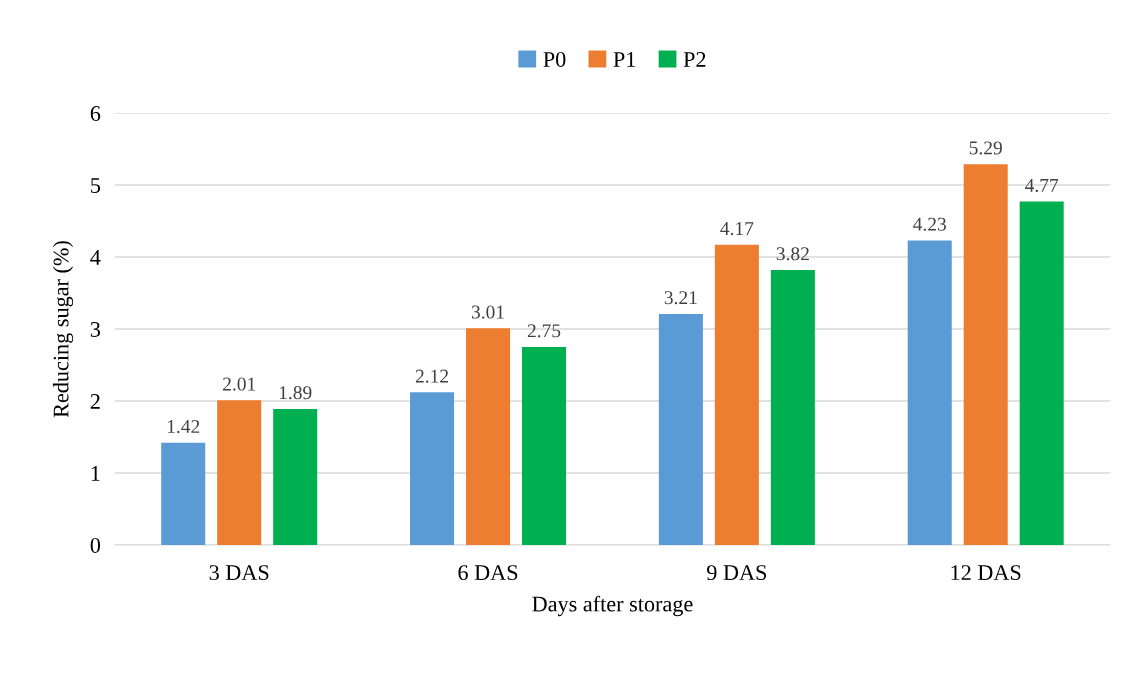 This screenshot has width=1148, height=677. What do you see at coordinates (487, 312) in the screenshot?
I see `data-label: 3.01` at bounding box center [487, 312].